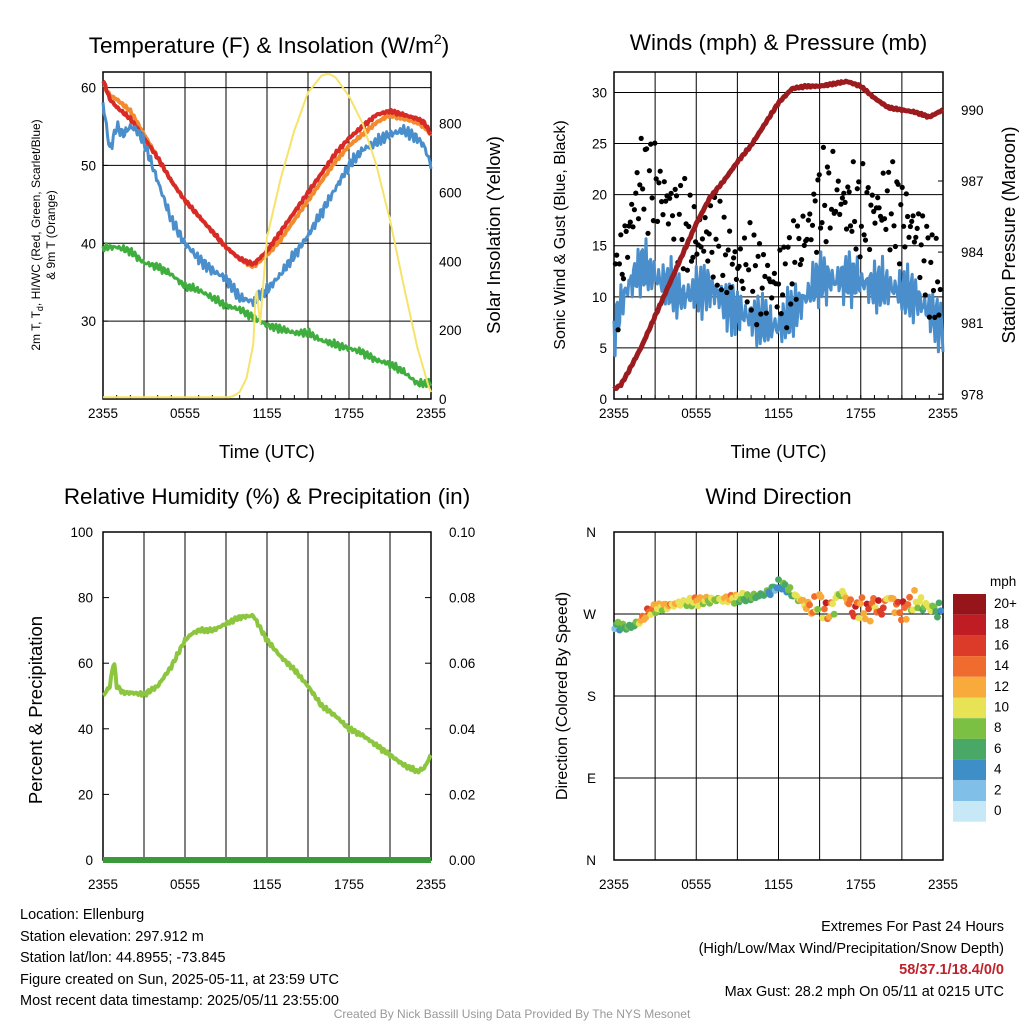 This screenshot has width=1024, height=1024. What do you see at coordinates (88, 165) in the screenshot?
I see `y-tick-label: 50` at bounding box center [88, 165].